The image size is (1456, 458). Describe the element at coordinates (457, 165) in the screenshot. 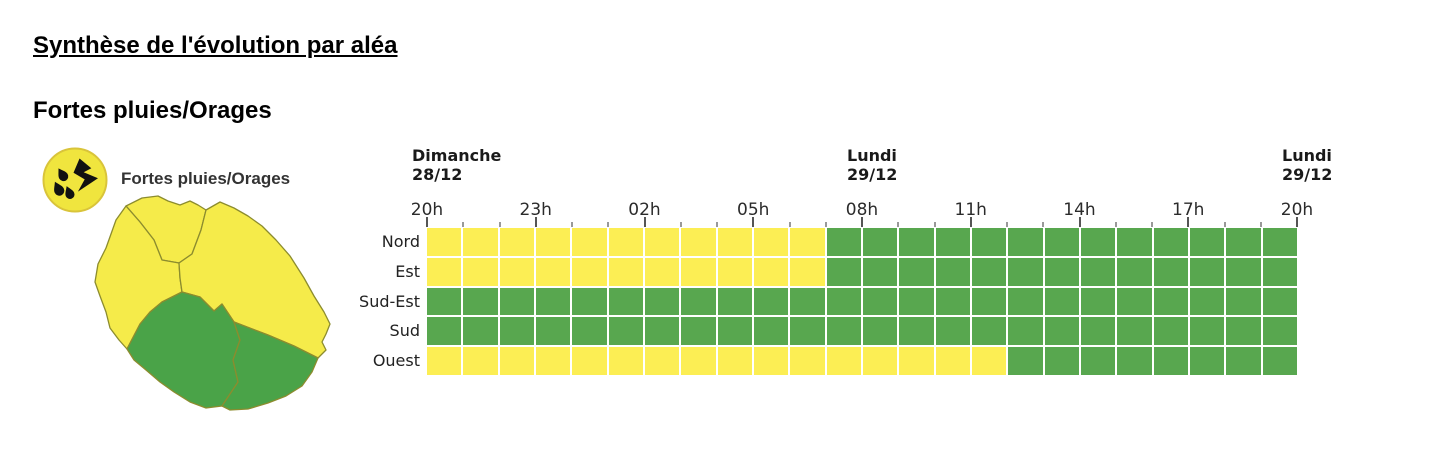

I see `day-header: Dimanche 28/12` at that location.